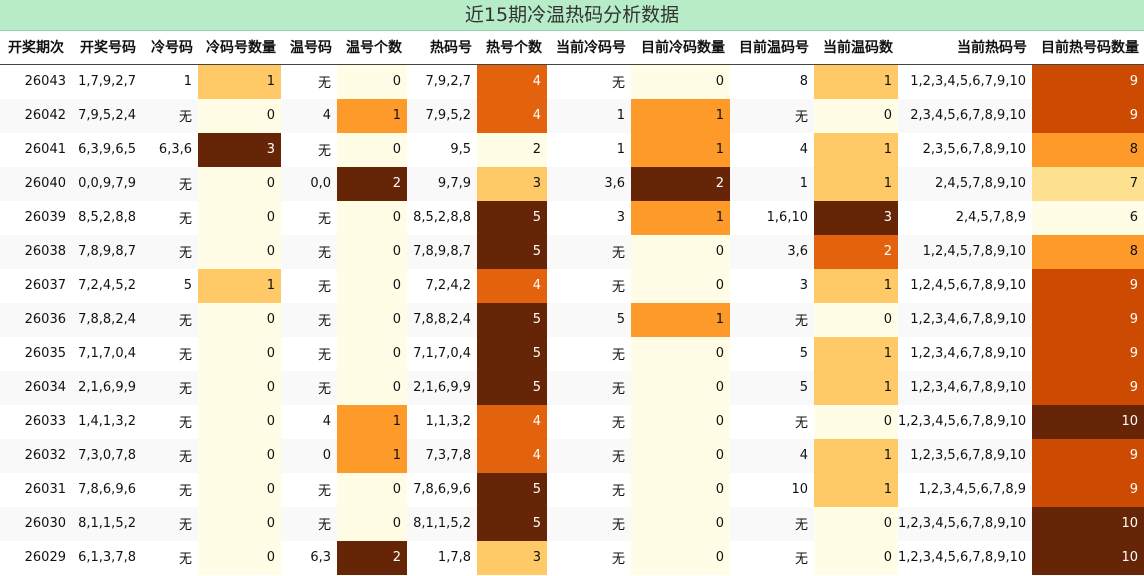 This screenshot has width=1144, height=576. What do you see at coordinates (442, 353) in the screenshot?
I see `table-cell: 7,1,7,0,4` at bounding box center [442, 353].